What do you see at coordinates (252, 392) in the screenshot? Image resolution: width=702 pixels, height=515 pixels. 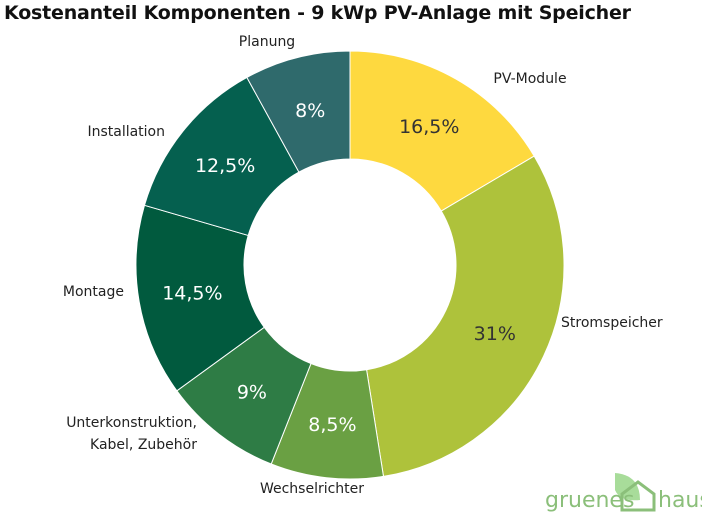 I see `data-label: 9%` at bounding box center [252, 392].